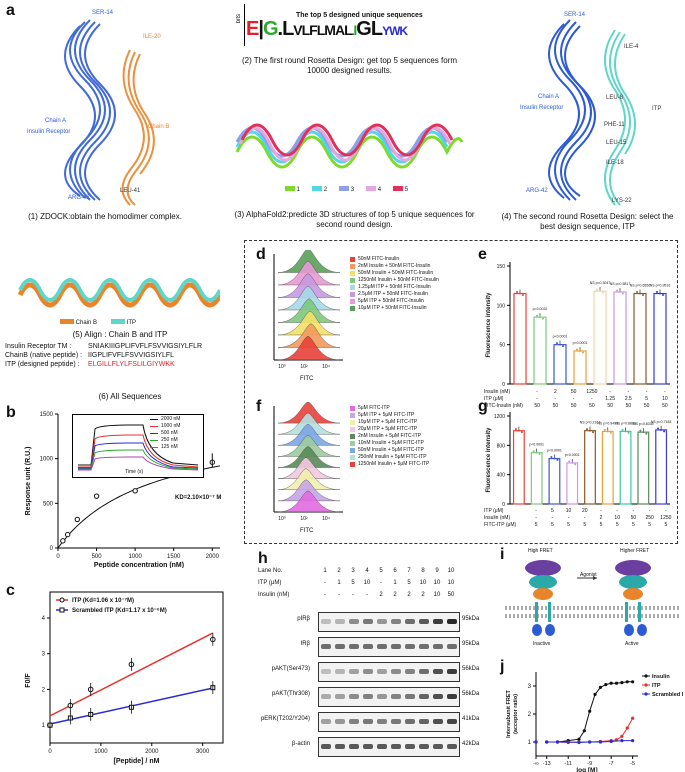  I want to click on table-cell: 20, so click(584, 511).